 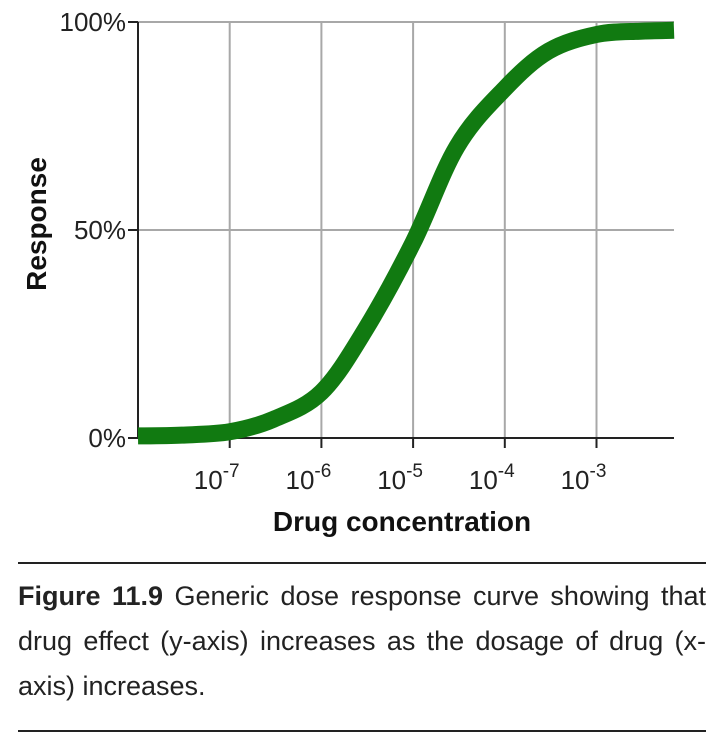 I want to click on x-tick-label: 10⁻⁷, so click(x=217, y=478).